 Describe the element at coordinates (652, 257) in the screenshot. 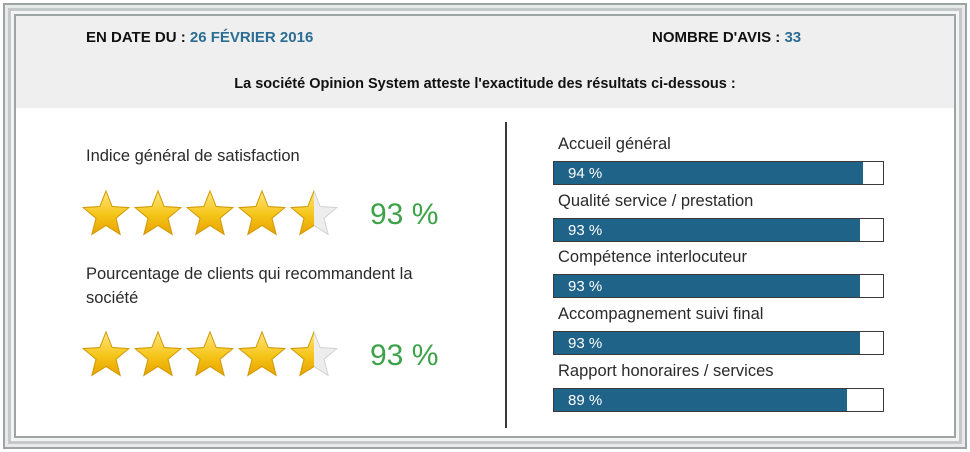

I see `criterion-label-competence: Compétence interlocuteur` at that location.